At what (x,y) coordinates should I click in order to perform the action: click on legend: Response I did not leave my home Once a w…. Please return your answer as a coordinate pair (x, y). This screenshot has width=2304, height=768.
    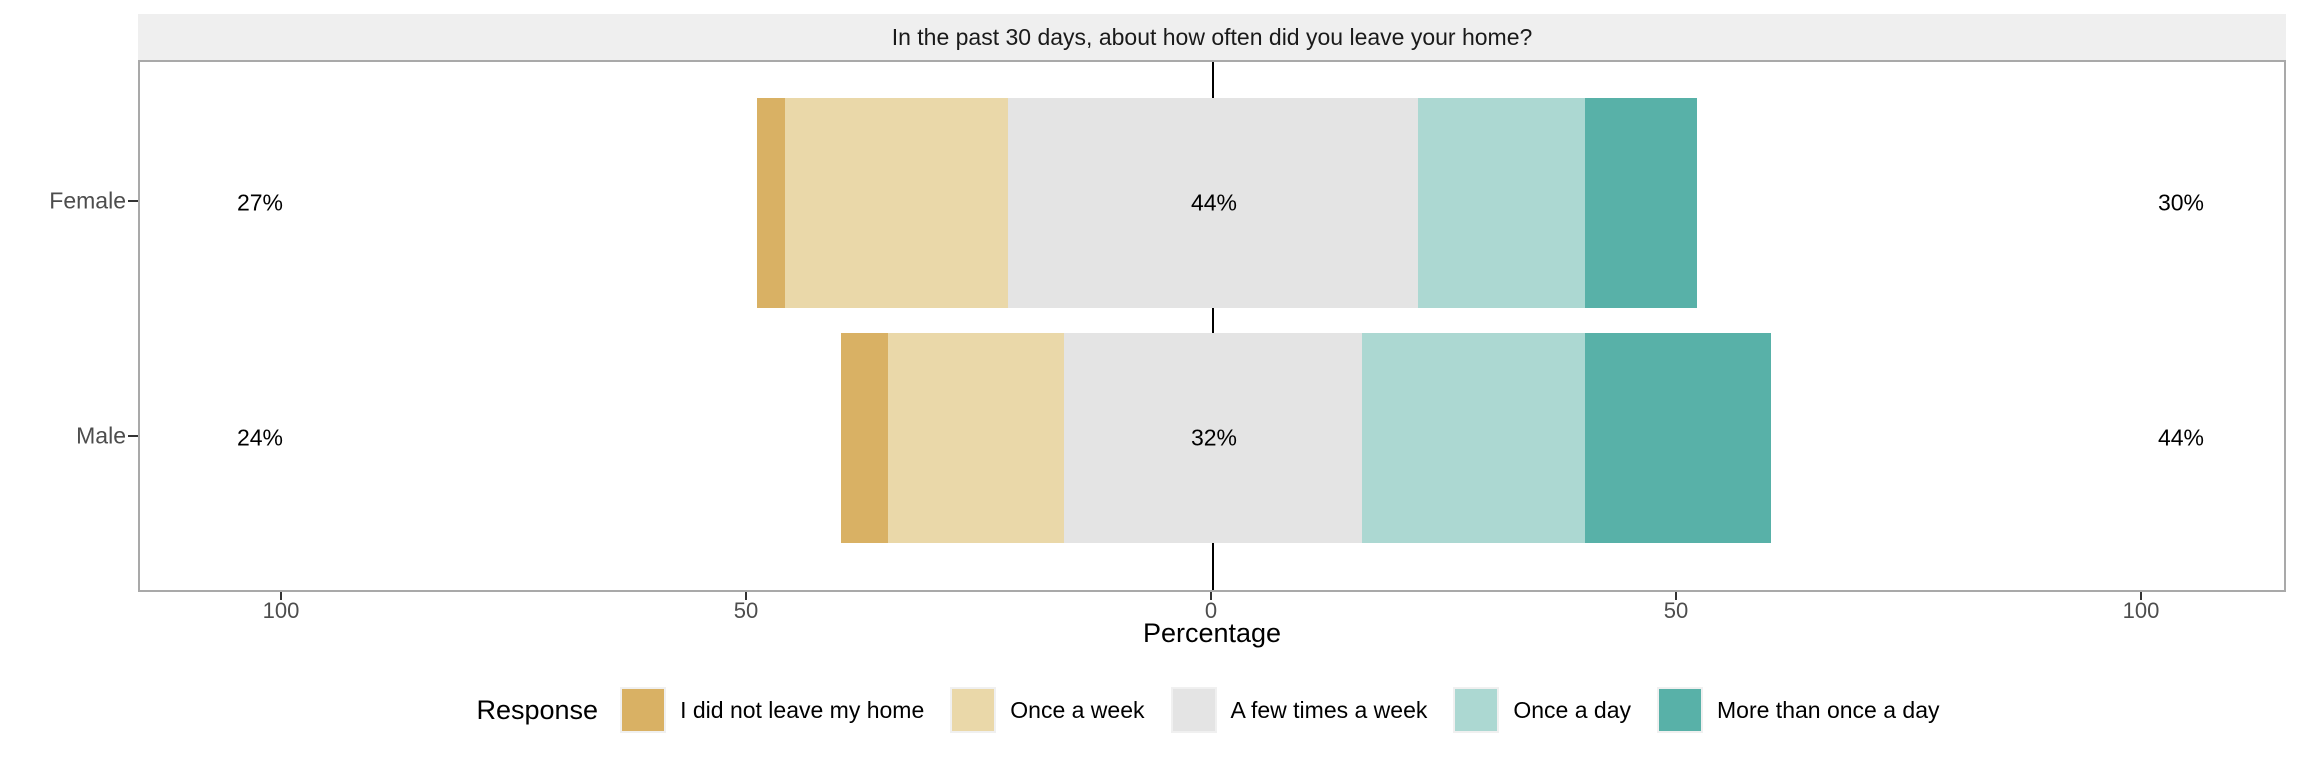
    Looking at the image, I should click on (1212, 710).